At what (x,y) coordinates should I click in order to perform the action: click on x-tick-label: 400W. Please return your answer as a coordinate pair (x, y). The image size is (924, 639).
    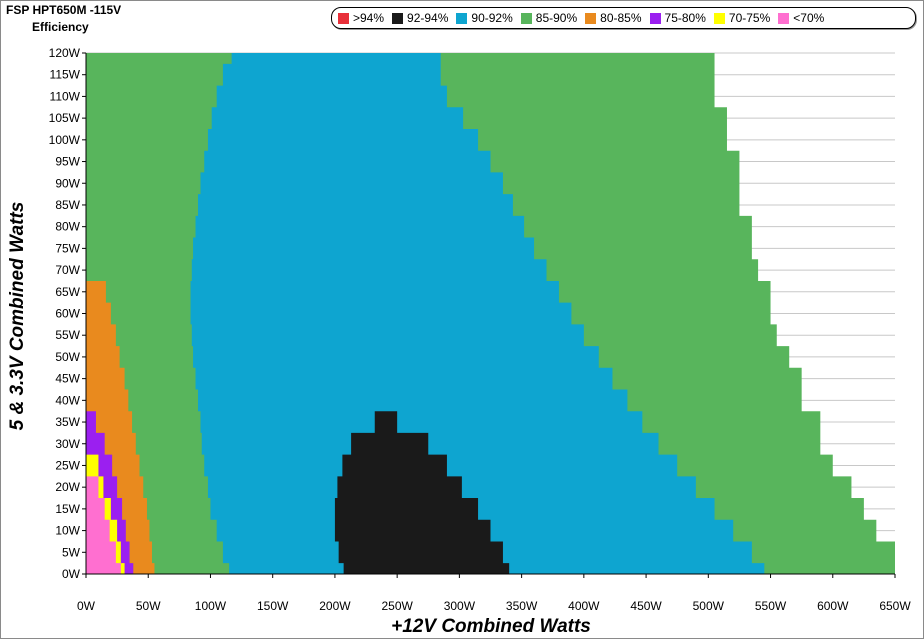
    Looking at the image, I should click on (584, 606).